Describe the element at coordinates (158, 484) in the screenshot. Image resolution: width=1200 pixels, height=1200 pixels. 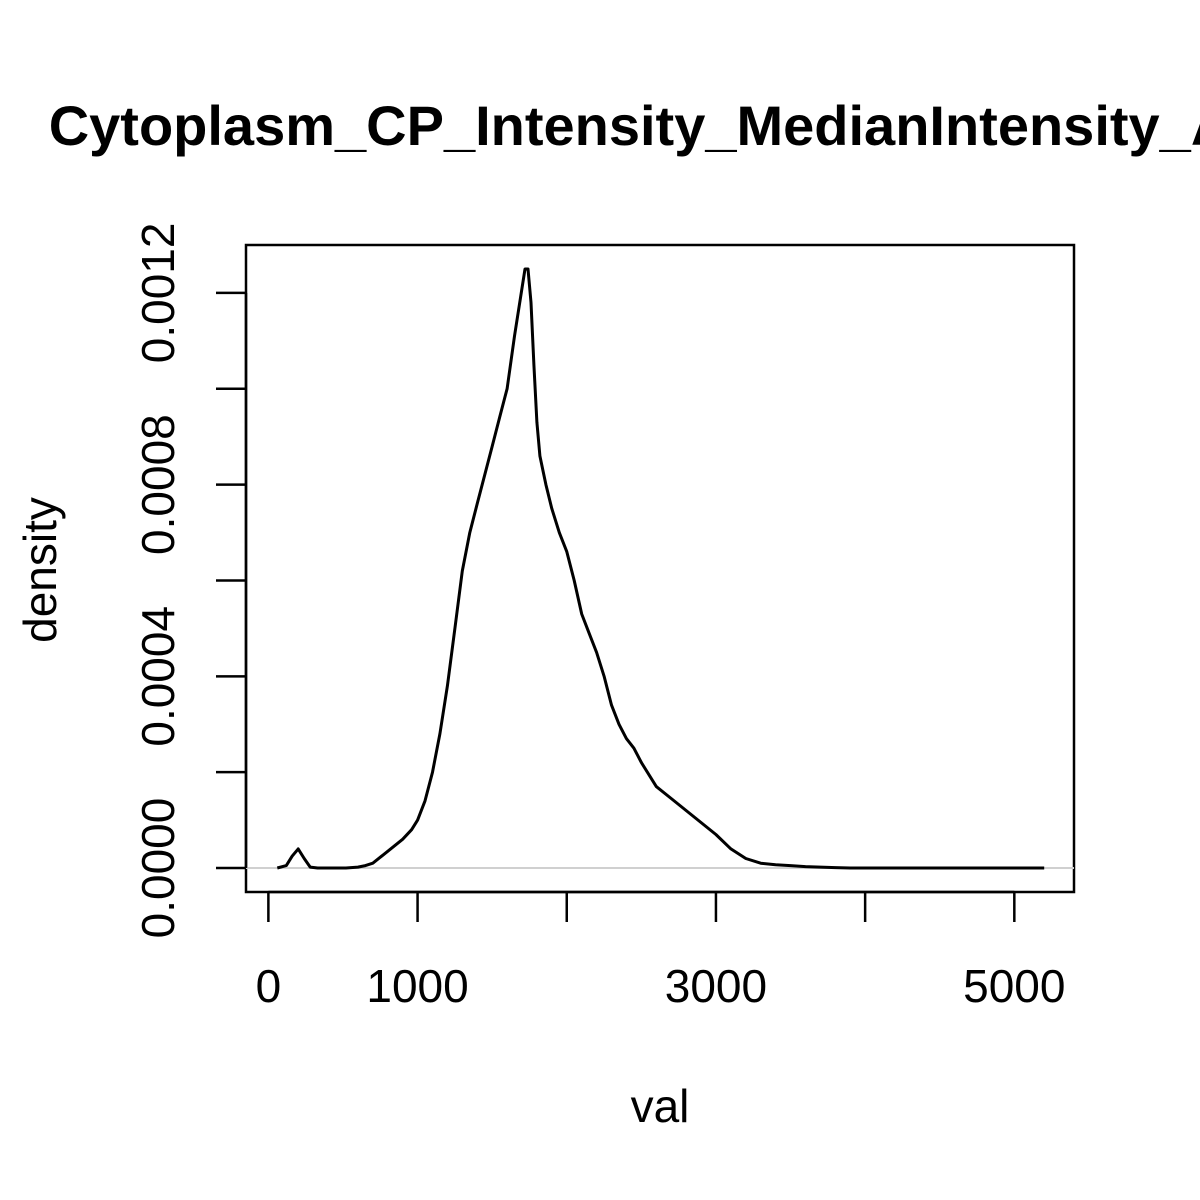
I see `y-tick-label: 0.0008` at that location.